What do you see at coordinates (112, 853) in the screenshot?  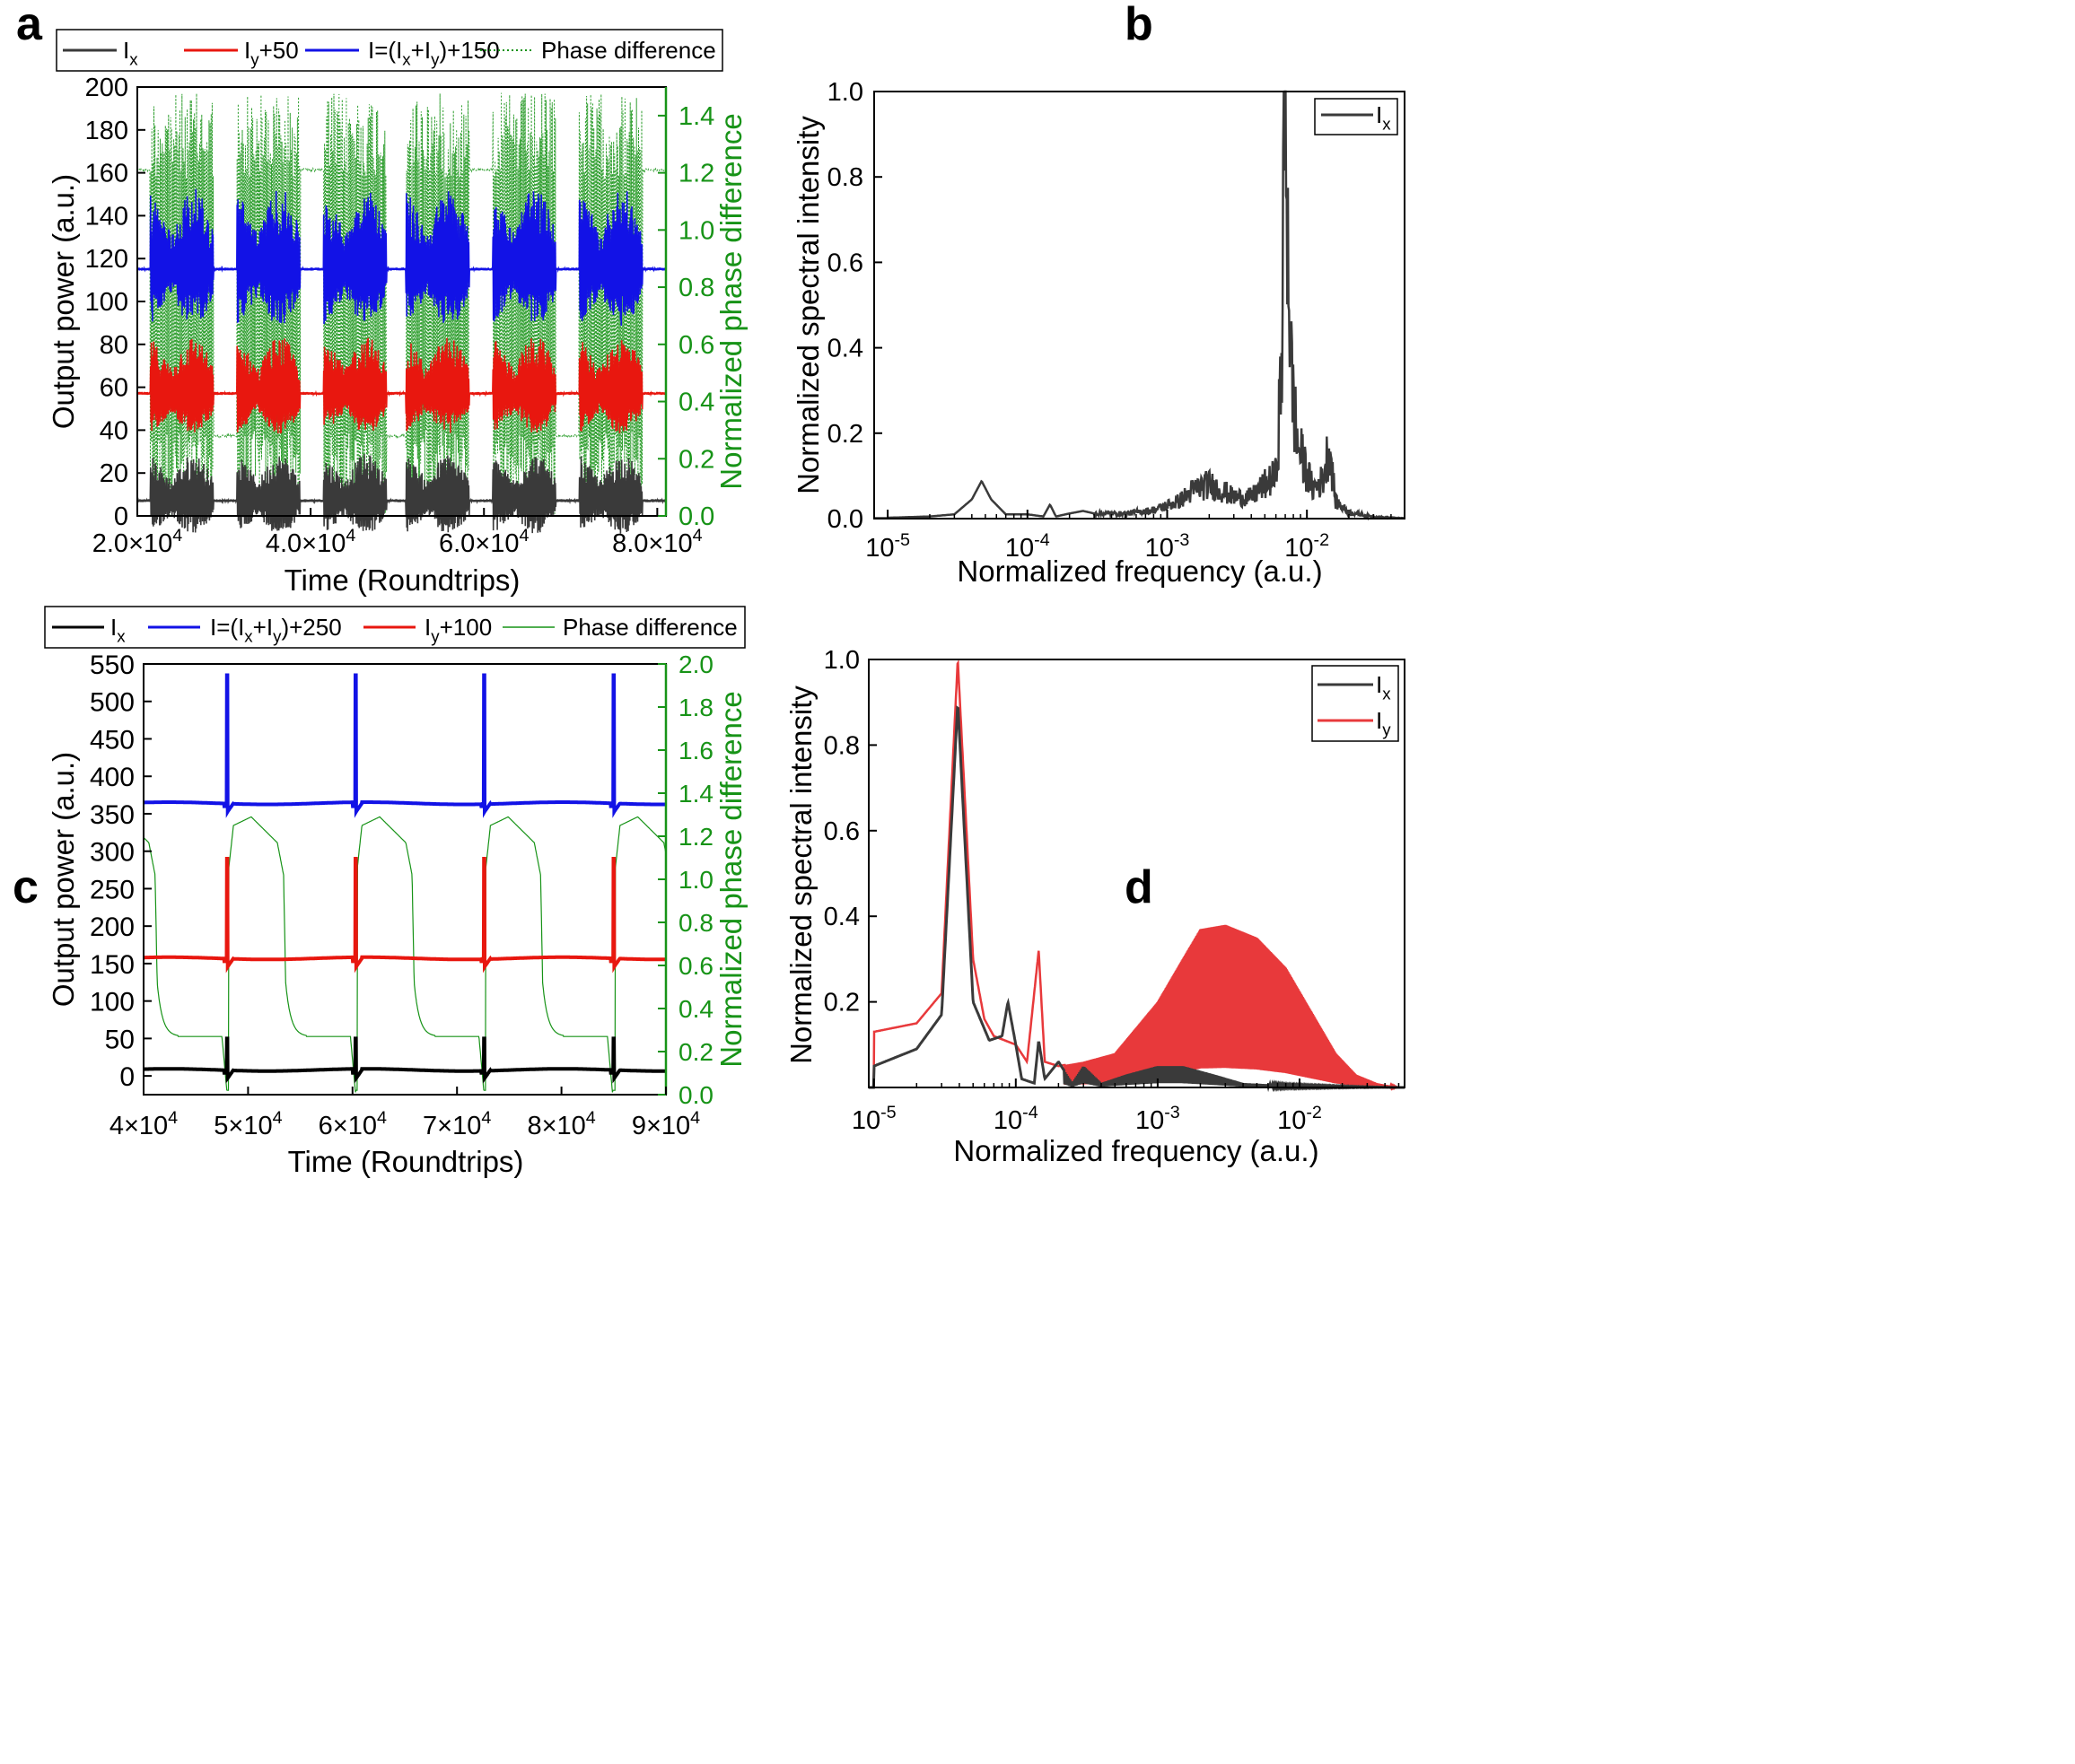 I see `y-tick-label: 300` at bounding box center [112, 853].